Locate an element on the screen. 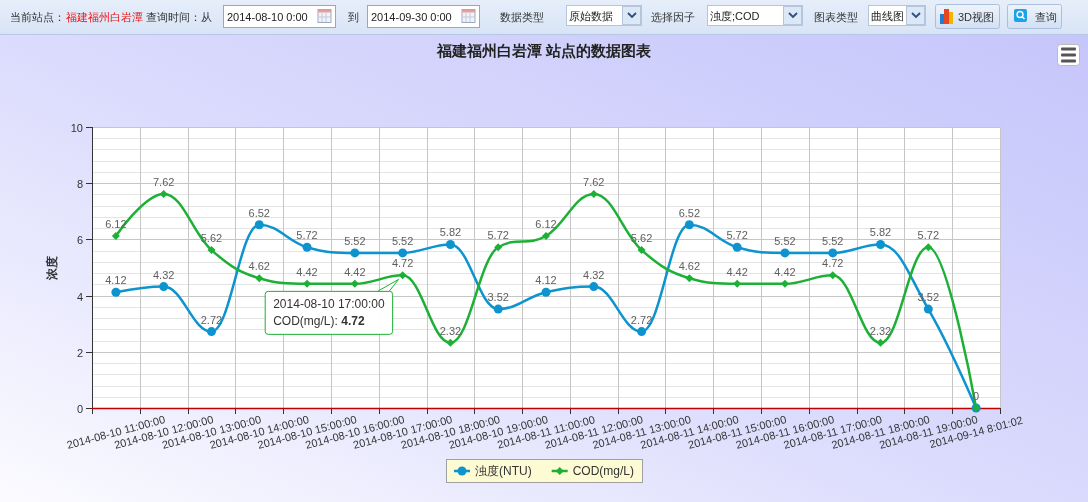  toolbar-label: 选择因子 is located at coordinates (673, 17).